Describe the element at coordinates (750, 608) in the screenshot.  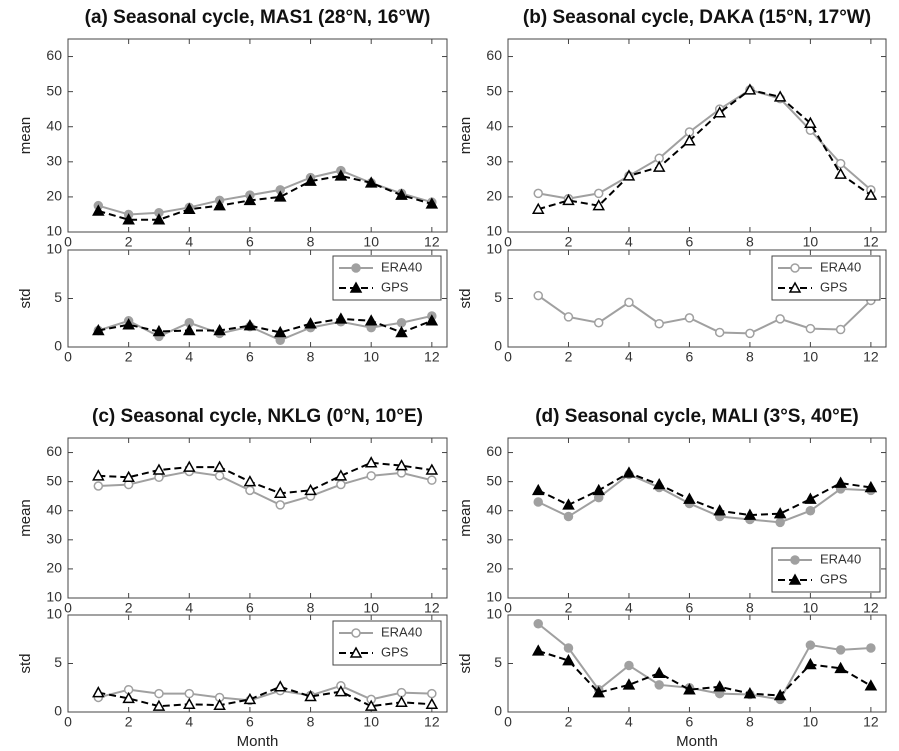
I see `x-tick-label: 8` at that location.